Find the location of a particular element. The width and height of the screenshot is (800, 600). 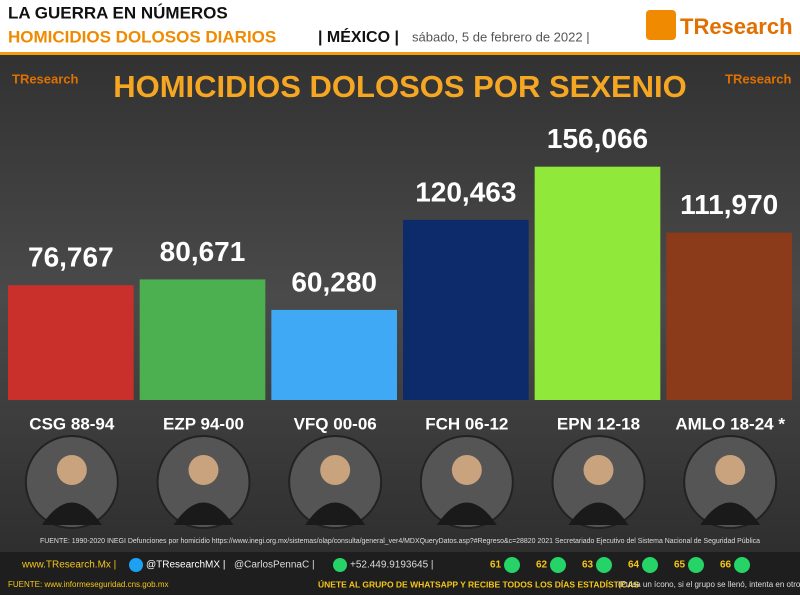

twitter: @TResearchMX | is located at coordinates (185, 565).